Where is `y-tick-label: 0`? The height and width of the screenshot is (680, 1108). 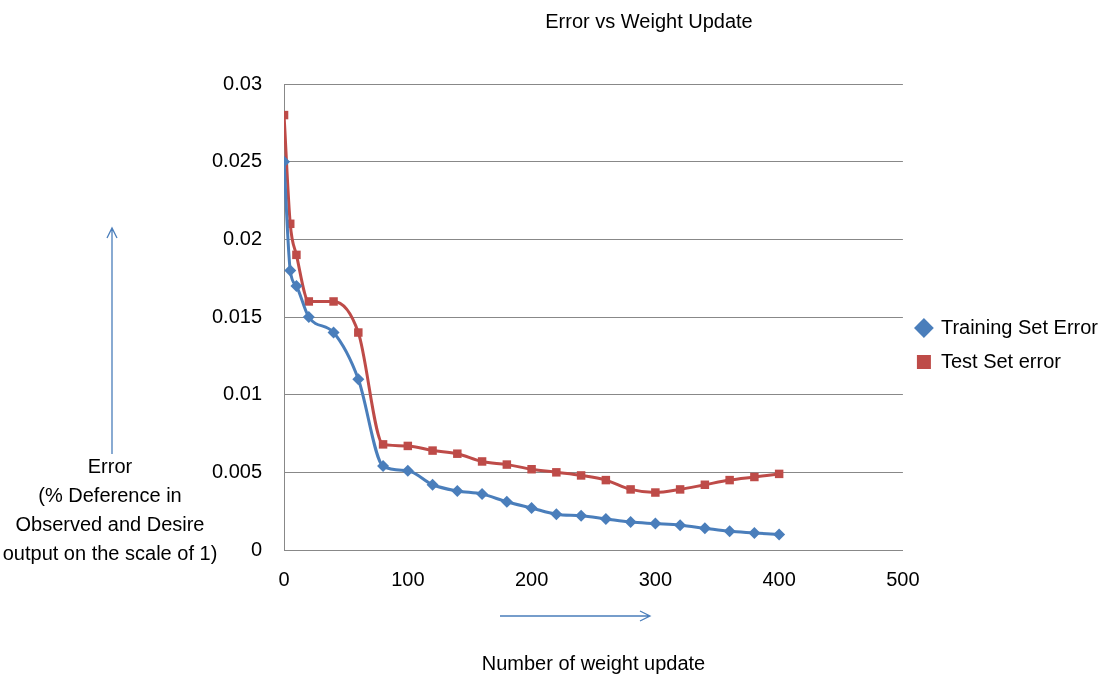 y-tick-label: 0 is located at coordinates (256, 548).